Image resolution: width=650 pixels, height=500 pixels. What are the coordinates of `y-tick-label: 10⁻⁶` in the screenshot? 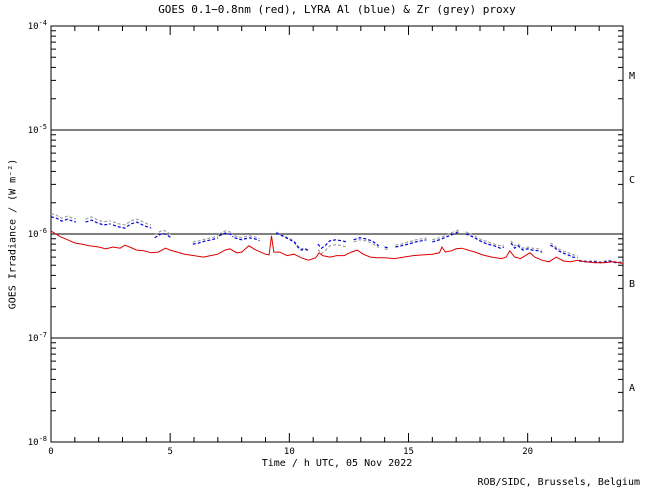 It's located at (37, 233).